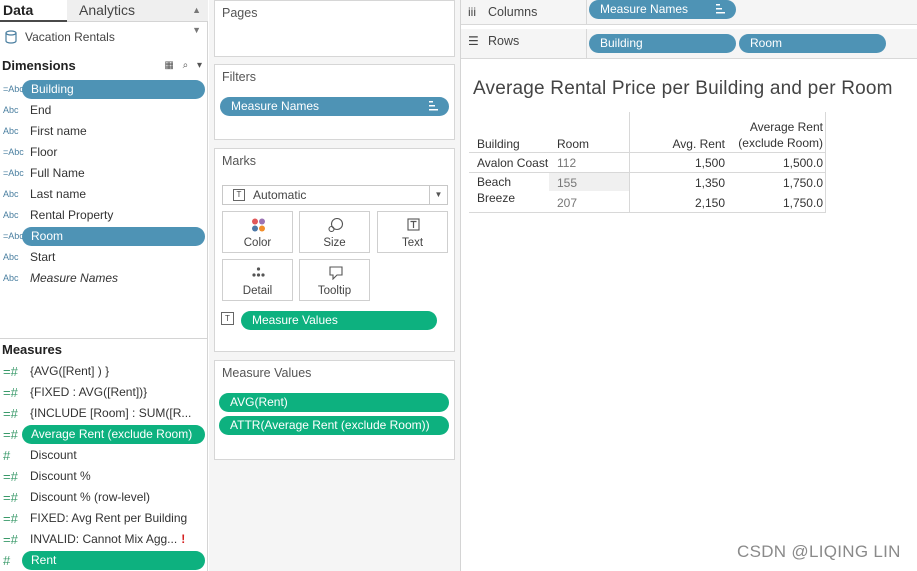 The image size is (917, 571). Describe the element at coordinates (496, 198) in the screenshot. I see `cell-building: Breeze` at that location.